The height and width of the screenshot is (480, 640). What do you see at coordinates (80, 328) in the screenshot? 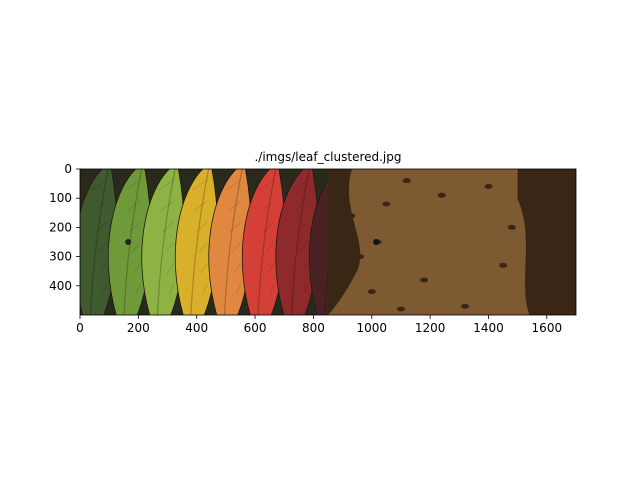
I see `x-tick-label: 0` at bounding box center [80, 328].